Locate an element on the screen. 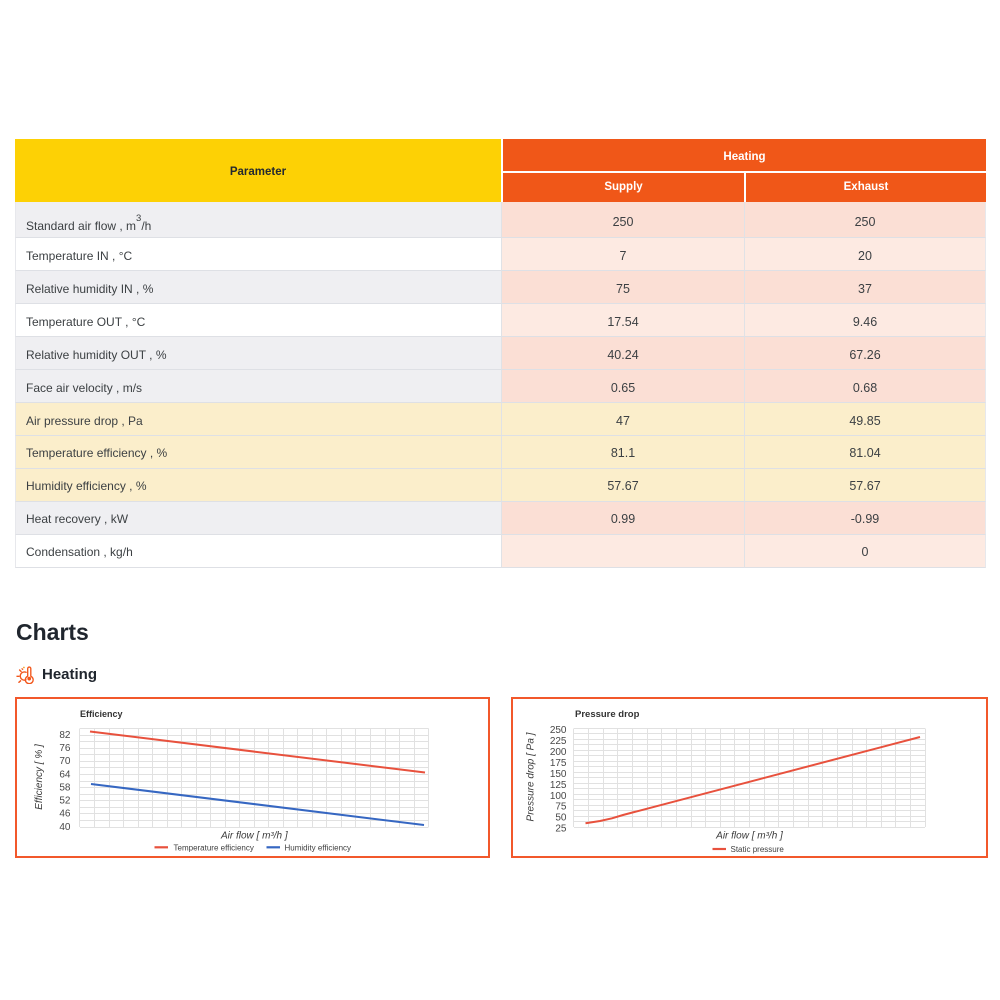 The width and height of the screenshot is (1000, 1000). svg-text: 46 is located at coordinates (65, 814).